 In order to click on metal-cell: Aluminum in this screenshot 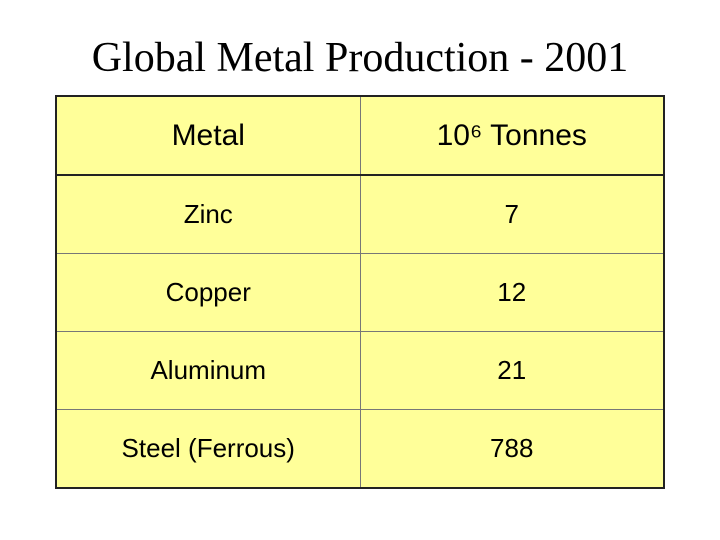, I will do `click(208, 370)`.